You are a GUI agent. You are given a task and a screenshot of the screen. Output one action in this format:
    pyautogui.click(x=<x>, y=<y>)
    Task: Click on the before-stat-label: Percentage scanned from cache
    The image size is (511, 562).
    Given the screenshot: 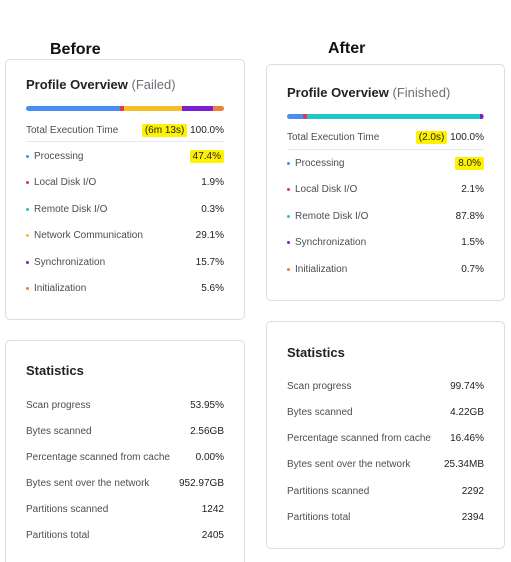 What is the action you would take?
    pyautogui.click(x=98, y=457)
    